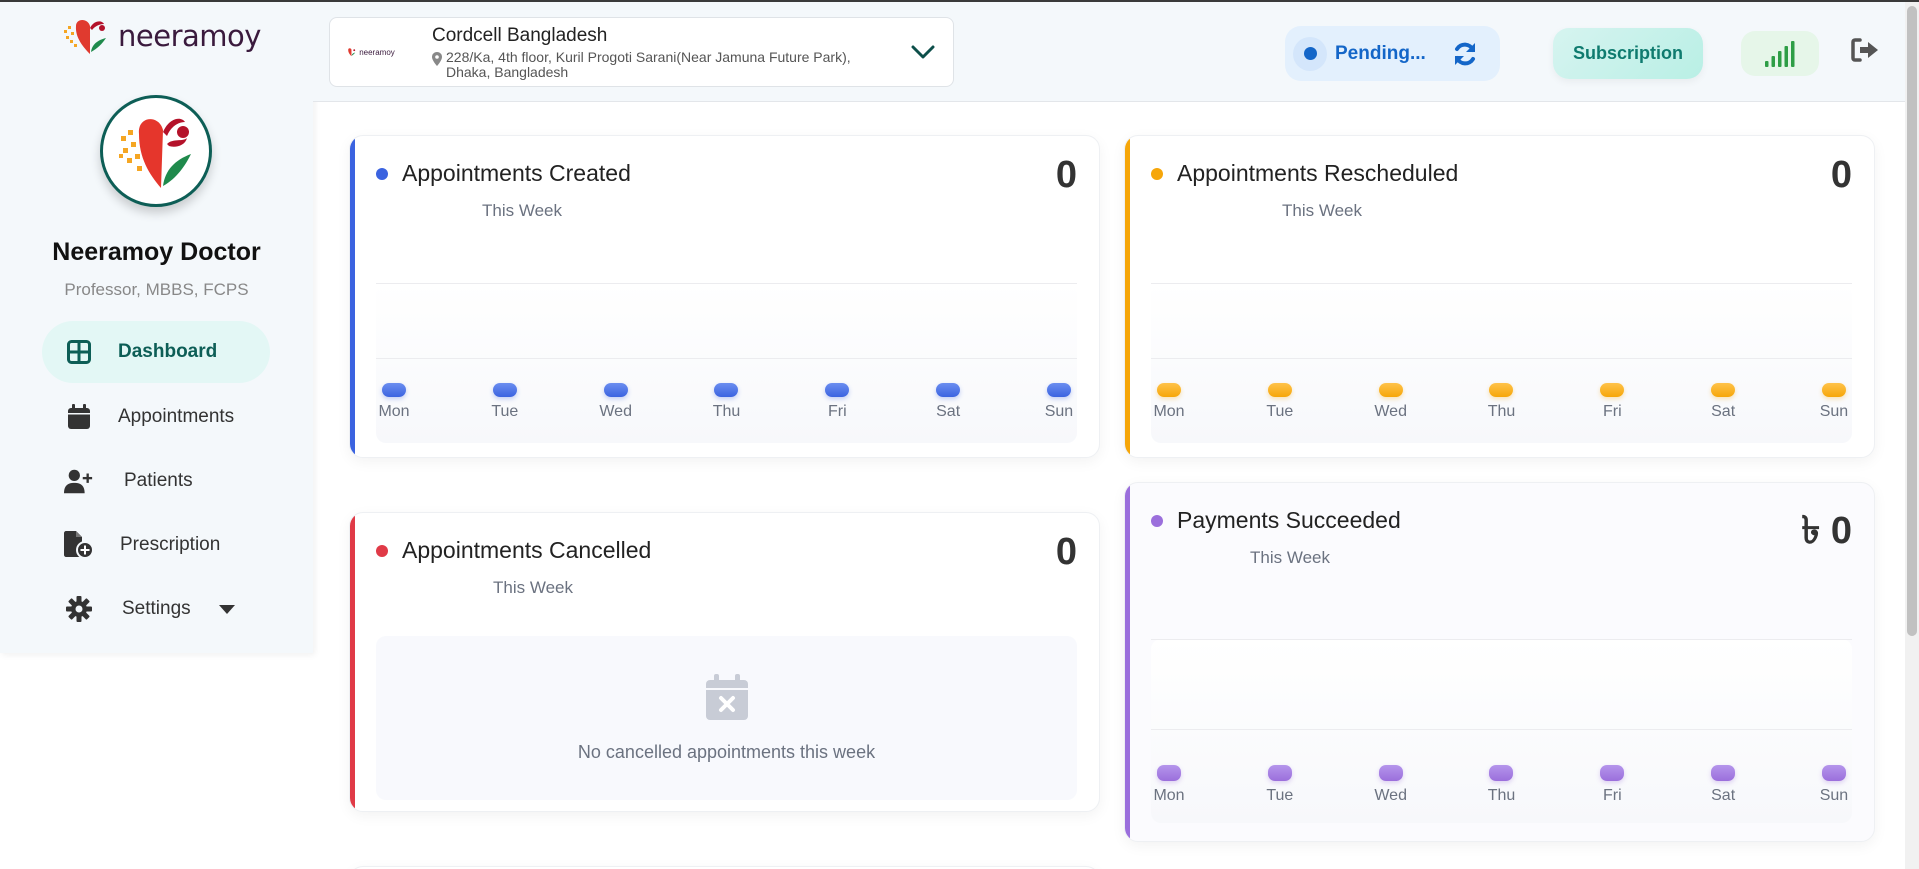  Describe the element at coordinates (79, 417) in the screenshot. I see `calendar-icon` at that location.